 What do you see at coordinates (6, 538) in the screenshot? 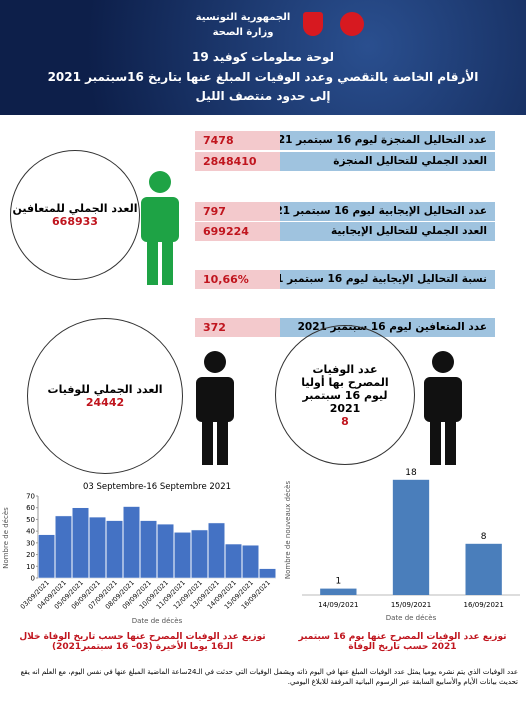
I see `y-axis-label: Nombre de décès` at bounding box center [6, 538].